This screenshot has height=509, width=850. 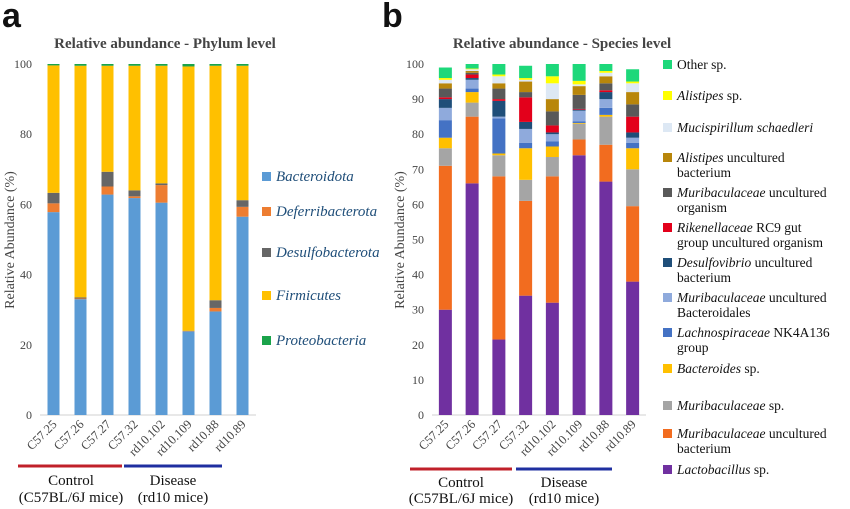 I want to click on phylum-y-tick-label: 0, so click(x=29, y=415).